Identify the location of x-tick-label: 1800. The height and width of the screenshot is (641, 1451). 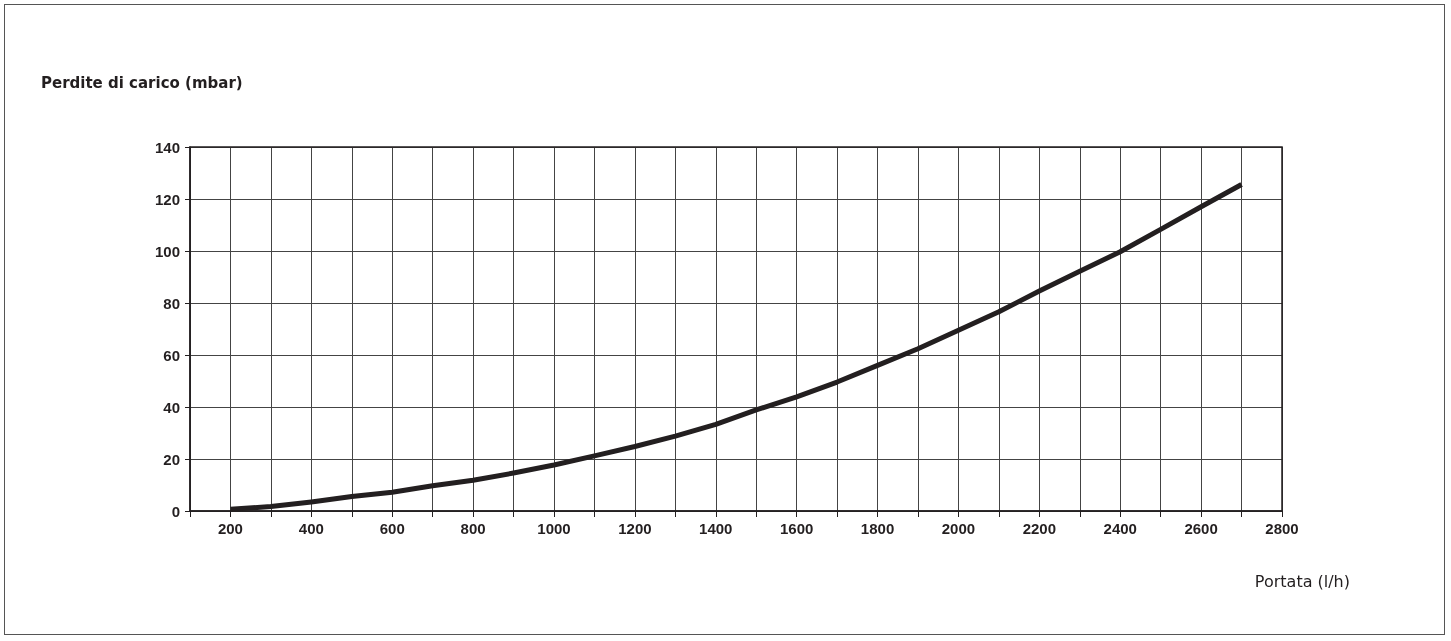
(877, 528).